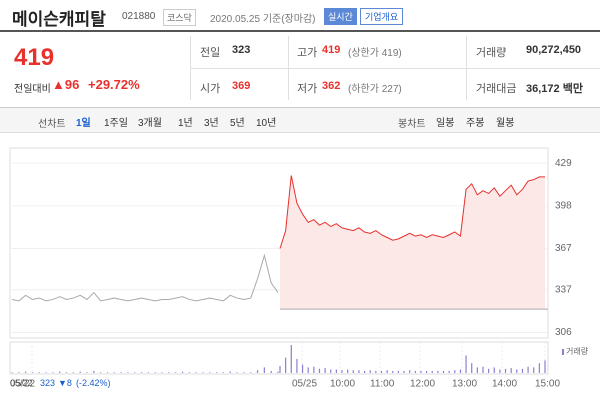 This screenshot has height=405, width=600. Describe the element at coordinates (210, 53) in the screenshot. I see `quote-label: 전일` at that location.